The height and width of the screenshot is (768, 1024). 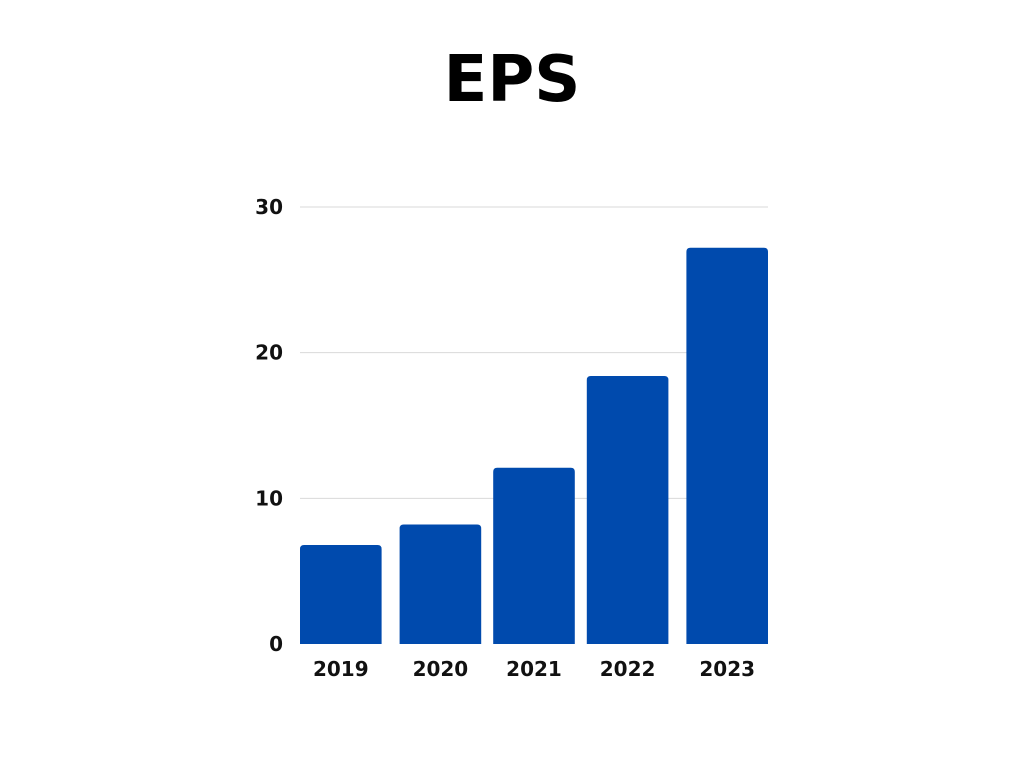 I want to click on bar-2019, so click(x=341, y=594).